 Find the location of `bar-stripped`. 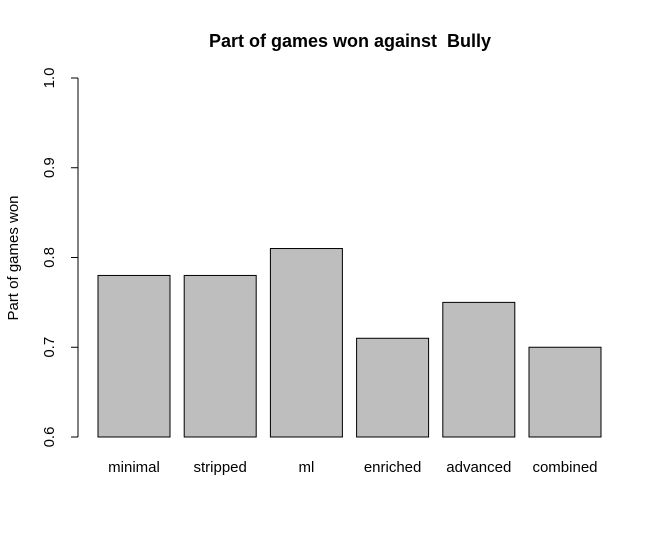

bar-stripped is located at coordinates (220, 356).